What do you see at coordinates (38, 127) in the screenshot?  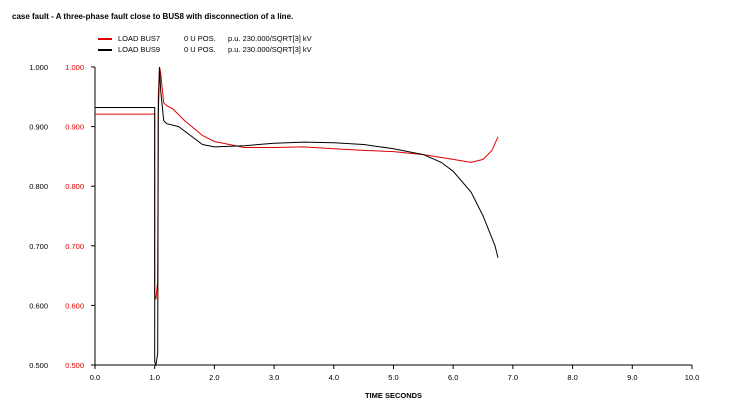 I see `y-tick-label-left: 0.900` at bounding box center [38, 127].